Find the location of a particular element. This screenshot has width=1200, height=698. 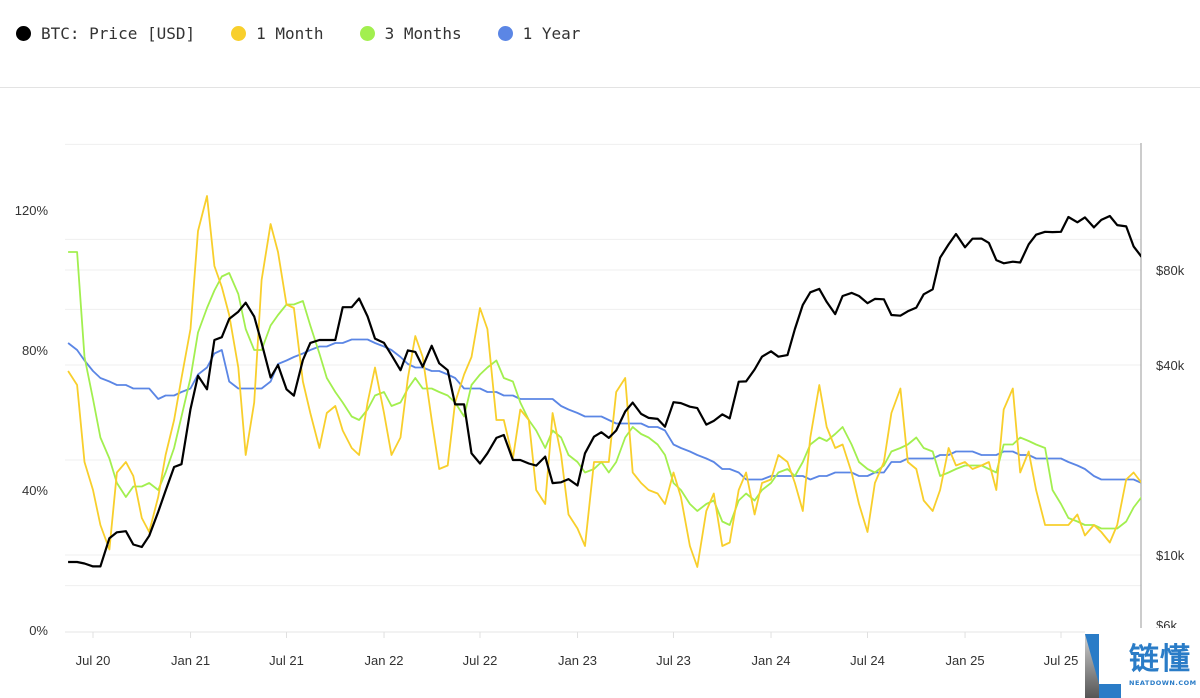

legend-item-1-year: 1 Year is located at coordinates (539, 33).